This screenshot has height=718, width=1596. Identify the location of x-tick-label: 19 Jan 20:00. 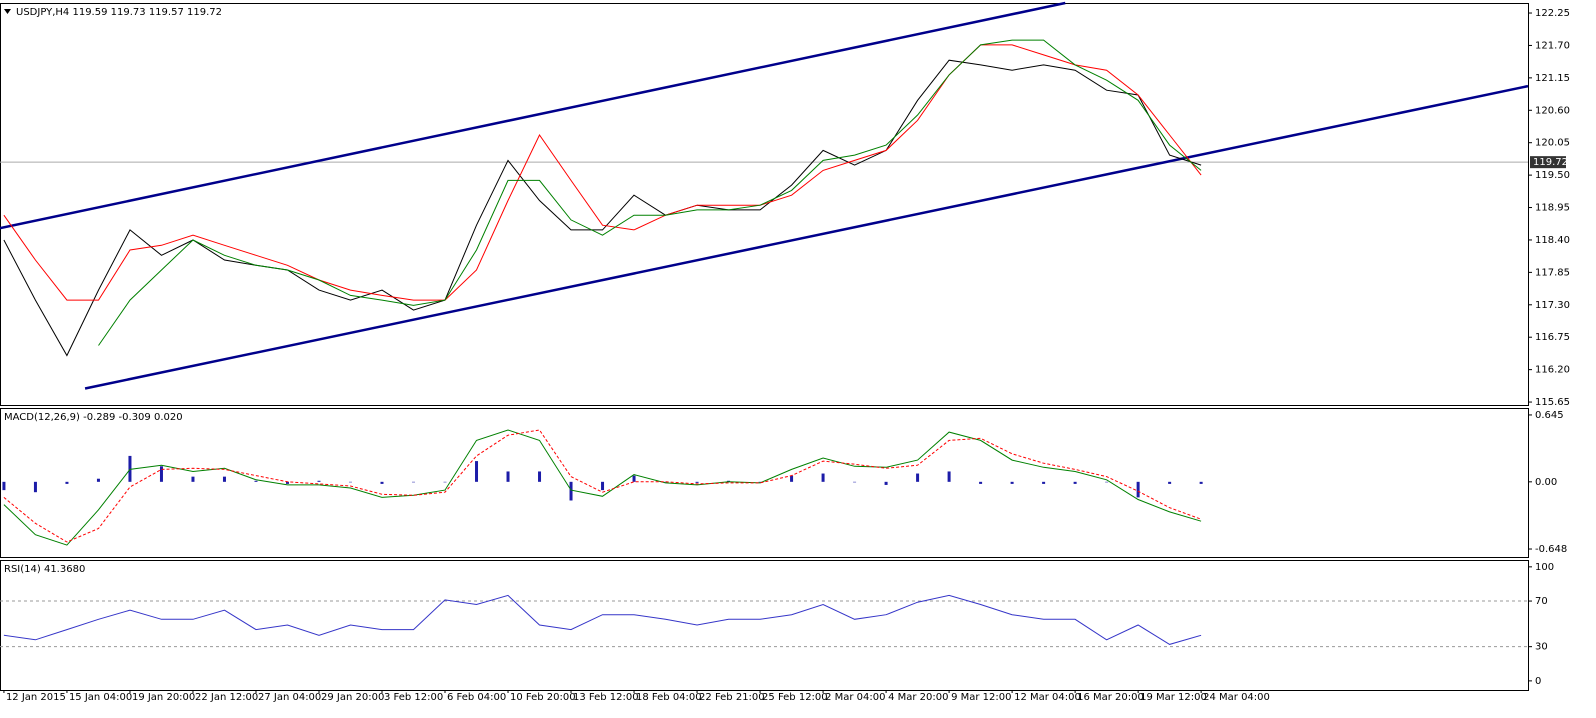
(163, 697).